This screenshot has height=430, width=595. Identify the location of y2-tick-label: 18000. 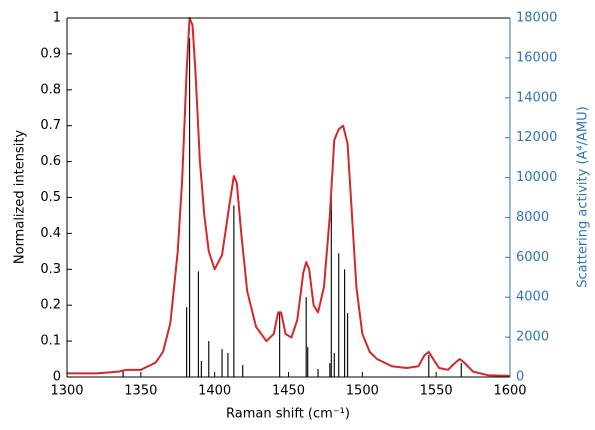
(536, 18).